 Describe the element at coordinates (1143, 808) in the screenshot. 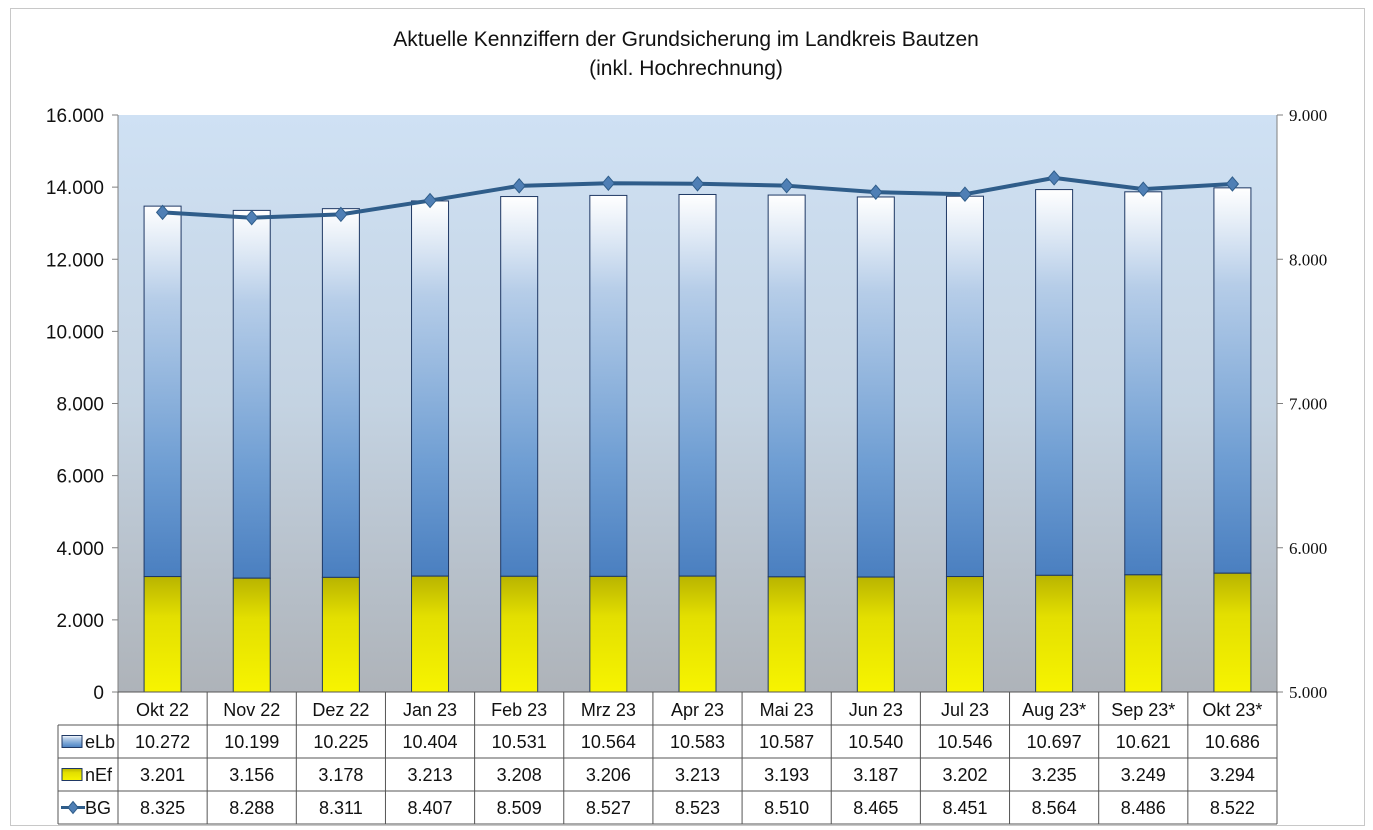

I see `data-label: 8.486` at that location.